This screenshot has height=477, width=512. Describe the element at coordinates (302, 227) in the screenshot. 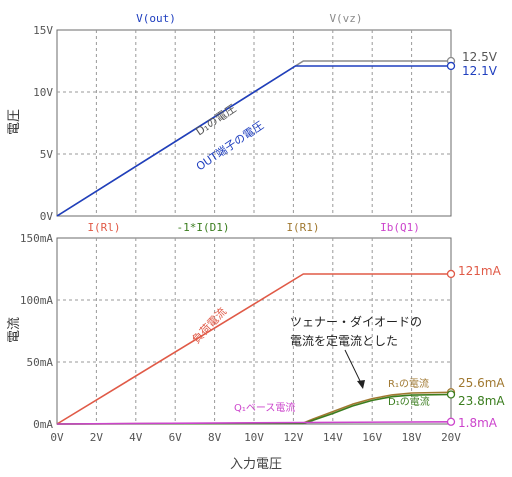

I see `bottom-trace-label: I(R1)` at that location.